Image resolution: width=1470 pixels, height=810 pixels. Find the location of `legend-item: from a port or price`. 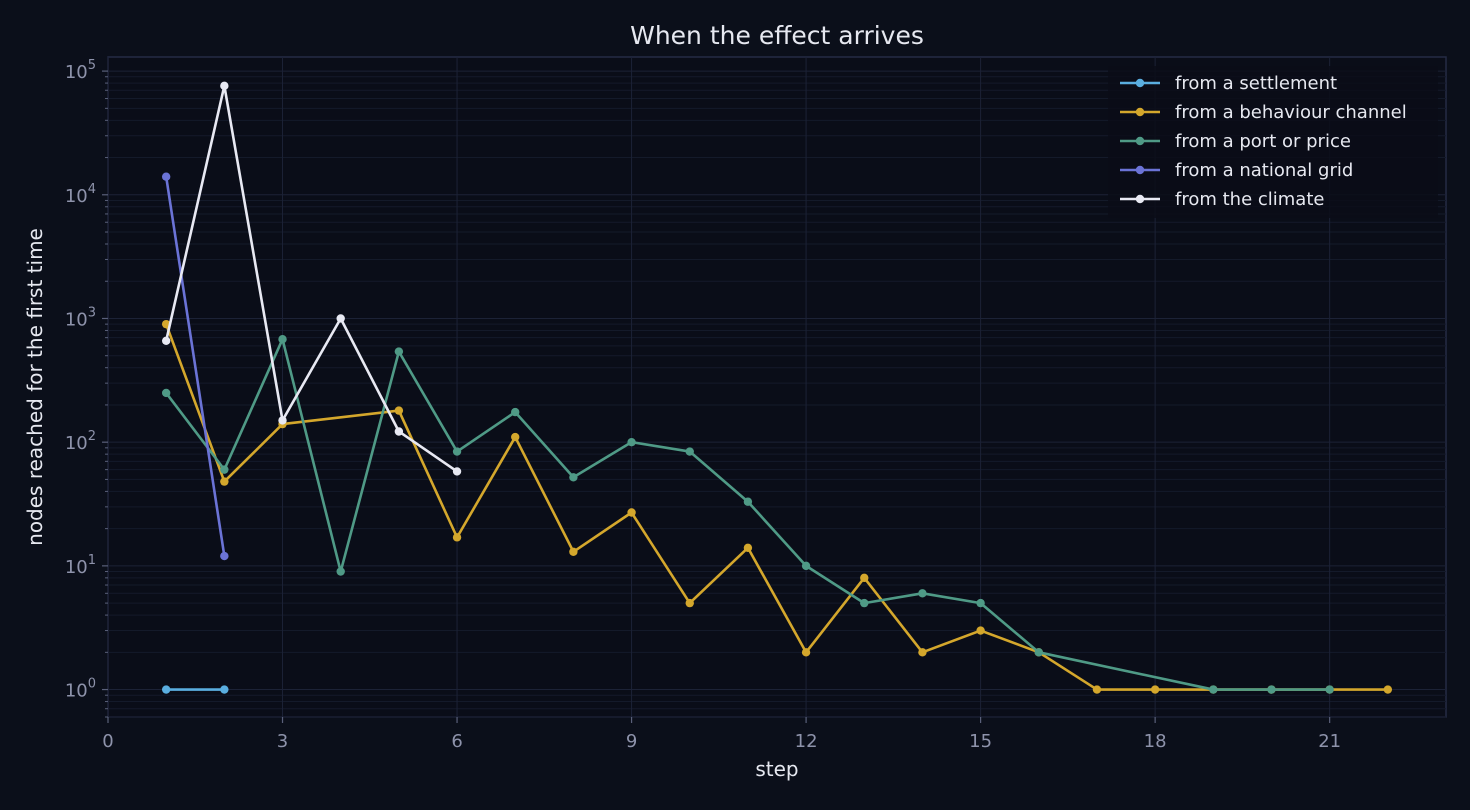

legend-item: from a port or price is located at coordinates (1235, 141).